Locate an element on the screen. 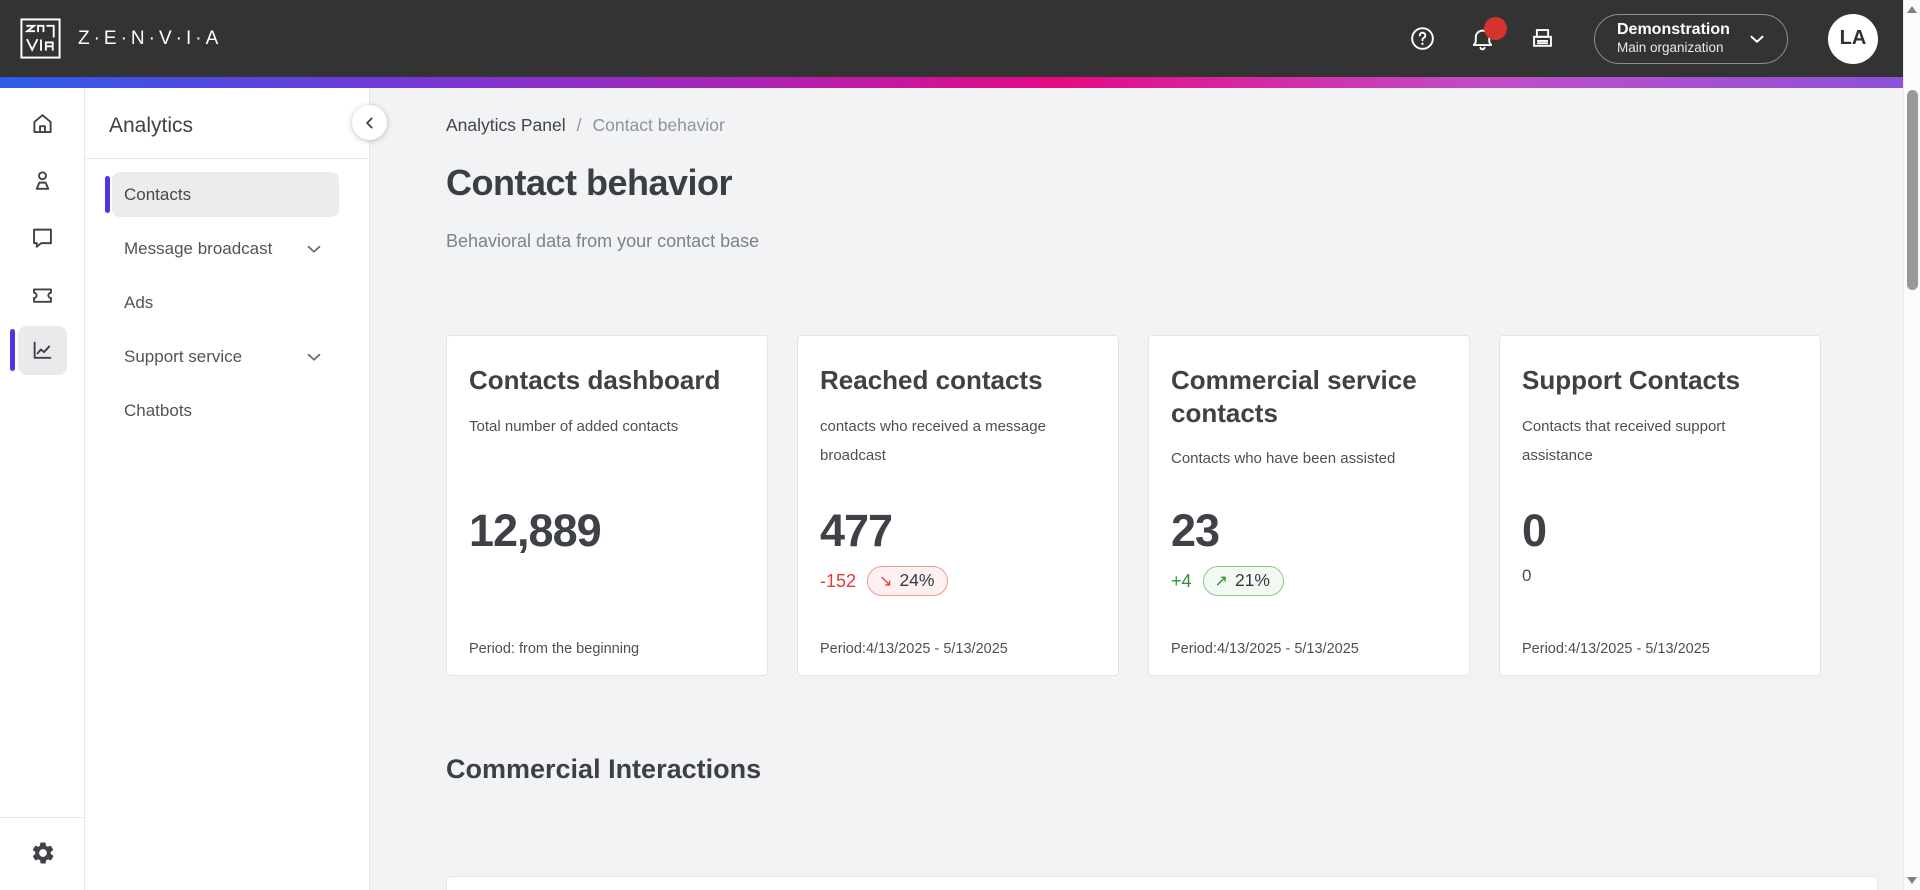 The width and height of the screenshot is (1920, 890). delta-value: 0 is located at coordinates (1527, 575).